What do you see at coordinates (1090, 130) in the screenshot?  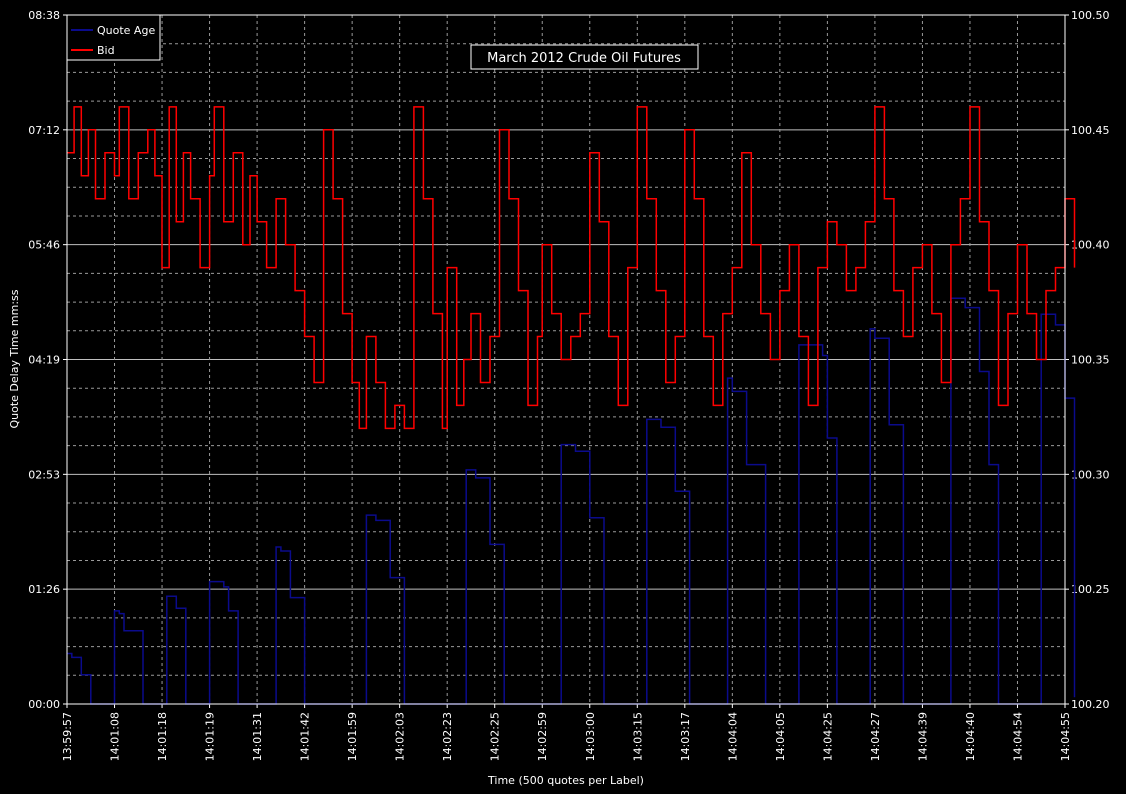 I see `right-tick-label: 100.45` at bounding box center [1090, 130].